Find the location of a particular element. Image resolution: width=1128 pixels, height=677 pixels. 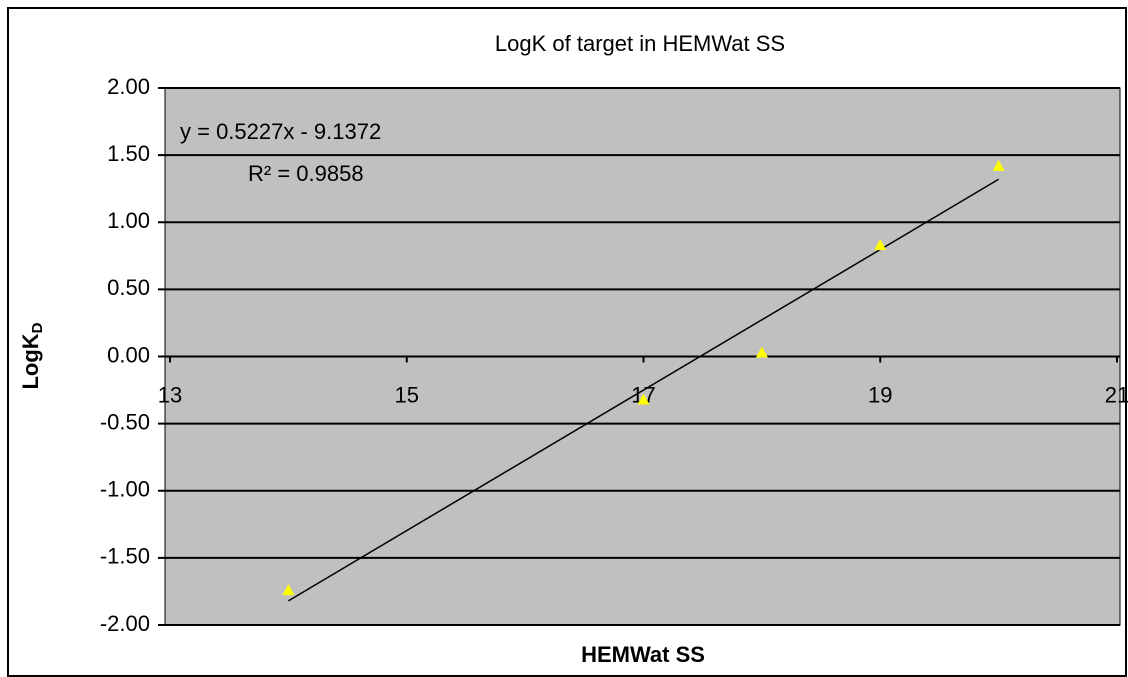

x-tick-label: 13 is located at coordinates (170, 394).